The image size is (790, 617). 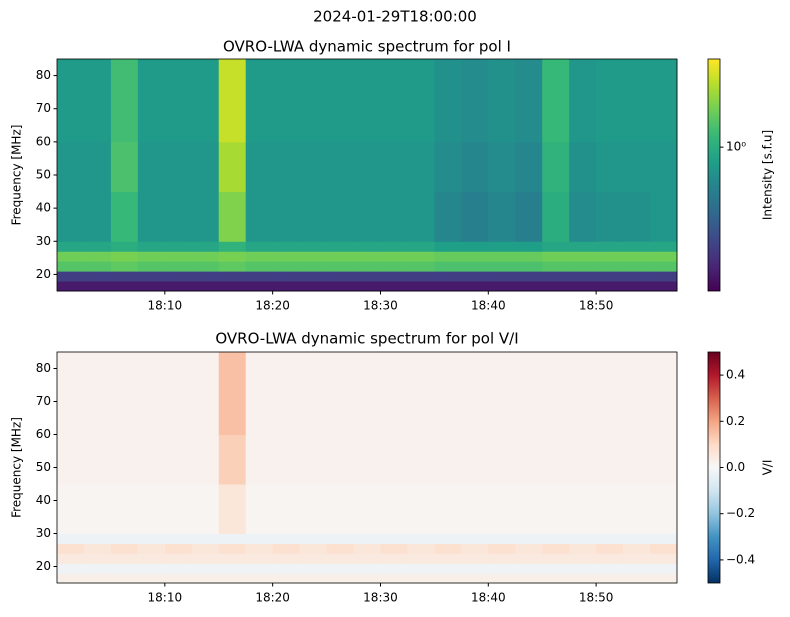 What do you see at coordinates (768, 175) in the screenshot?
I see `colorbar-label: Intensity [s.f.u]` at bounding box center [768, 175].